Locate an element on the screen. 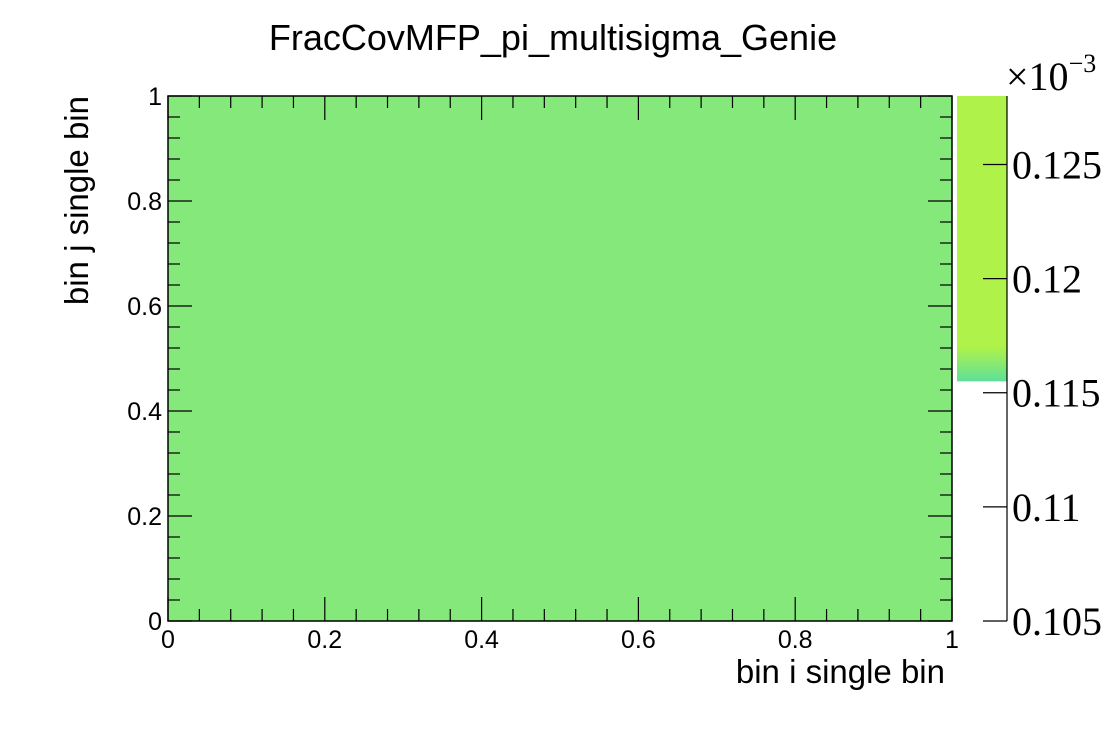 The image size is (1120, 740). colorbar-tick-label: 0.105 is located at coordinates (1057, 621).